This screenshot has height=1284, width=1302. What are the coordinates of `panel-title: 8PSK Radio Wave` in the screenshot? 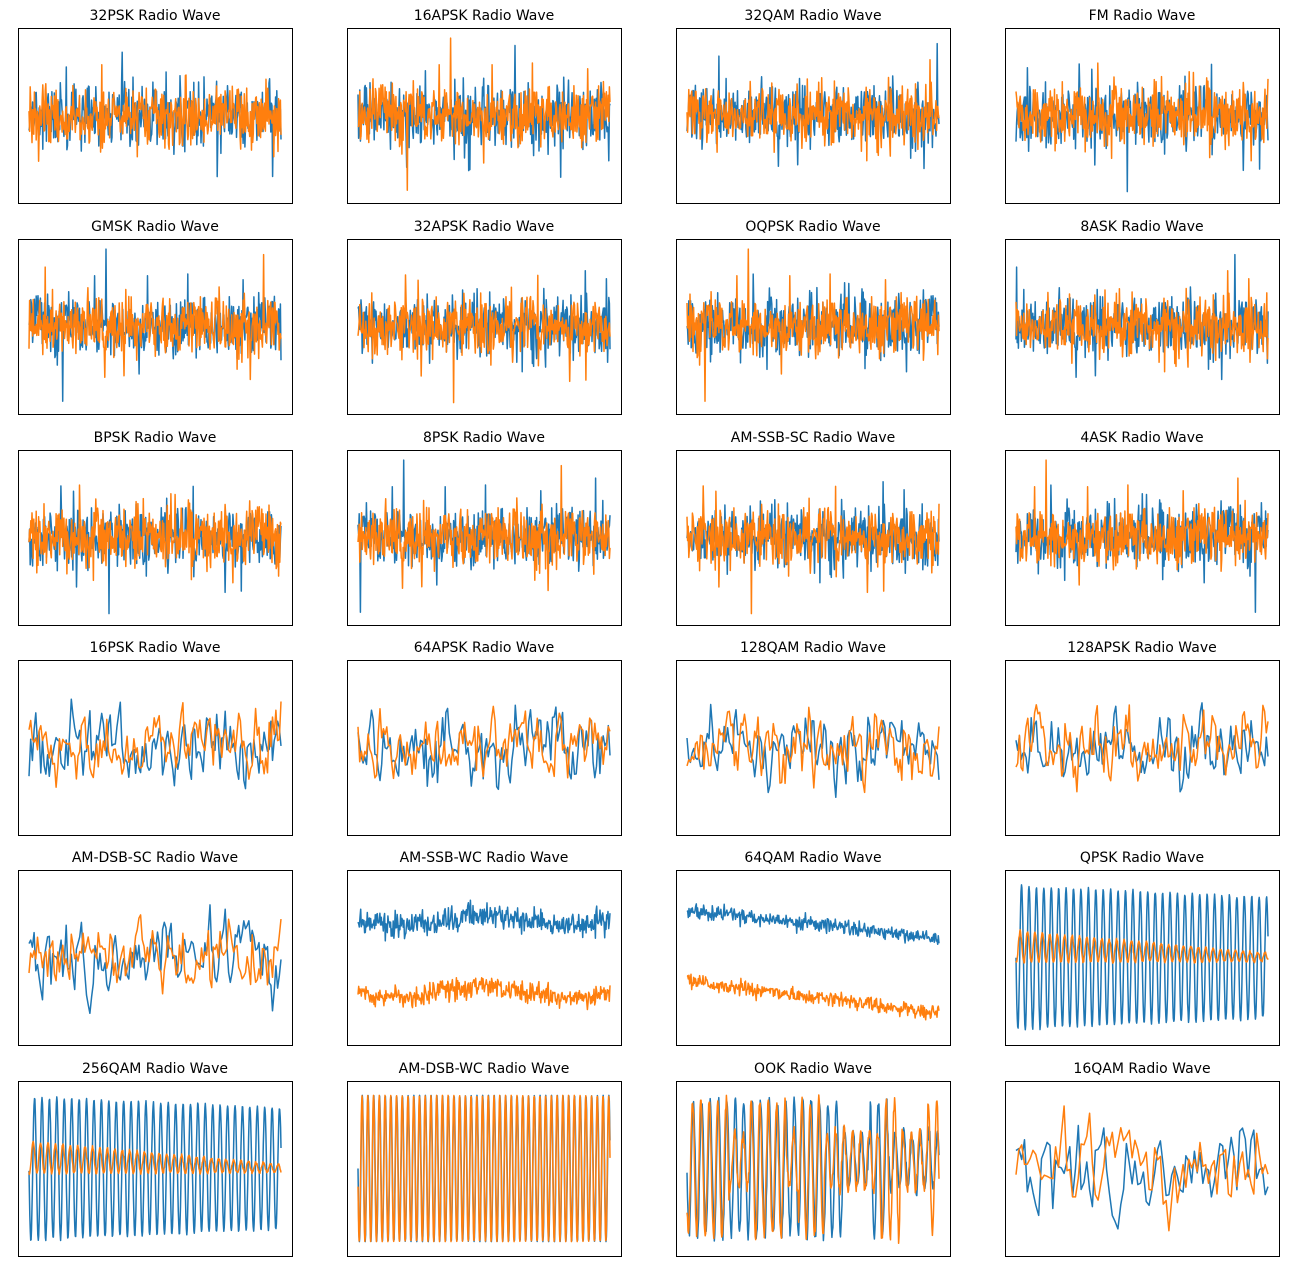 It's located at (484, 438).